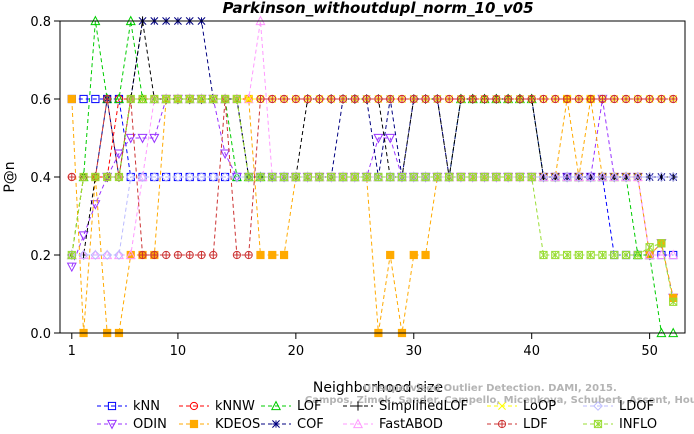 The height and width of the screenshot is (434, 694). Describe the element at coordinates (40, 22) in the screenshot. I see `y-tick-label-0.8: 0.8` at that location.